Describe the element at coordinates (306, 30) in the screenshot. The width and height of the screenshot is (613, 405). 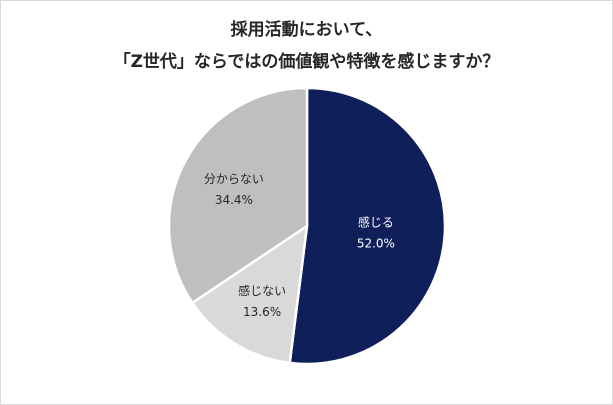
I see `chart-title-line-1: 採用活動において、` at that location.